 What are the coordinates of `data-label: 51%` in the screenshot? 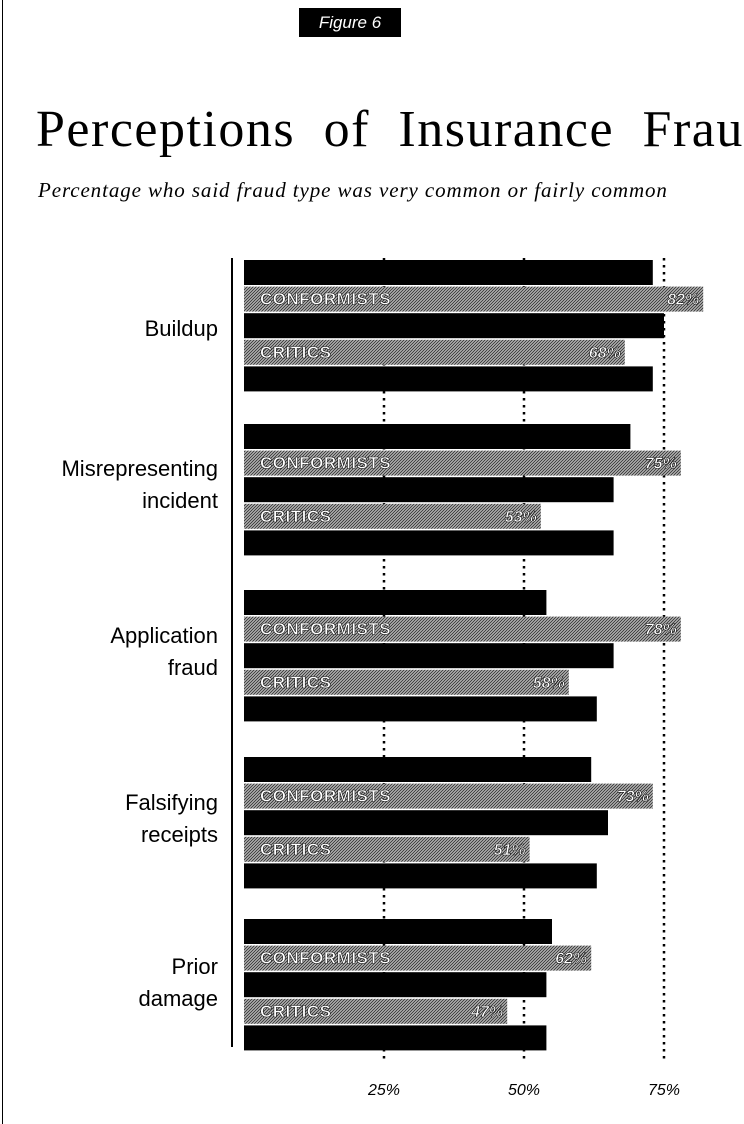 It's located at (510, 850).